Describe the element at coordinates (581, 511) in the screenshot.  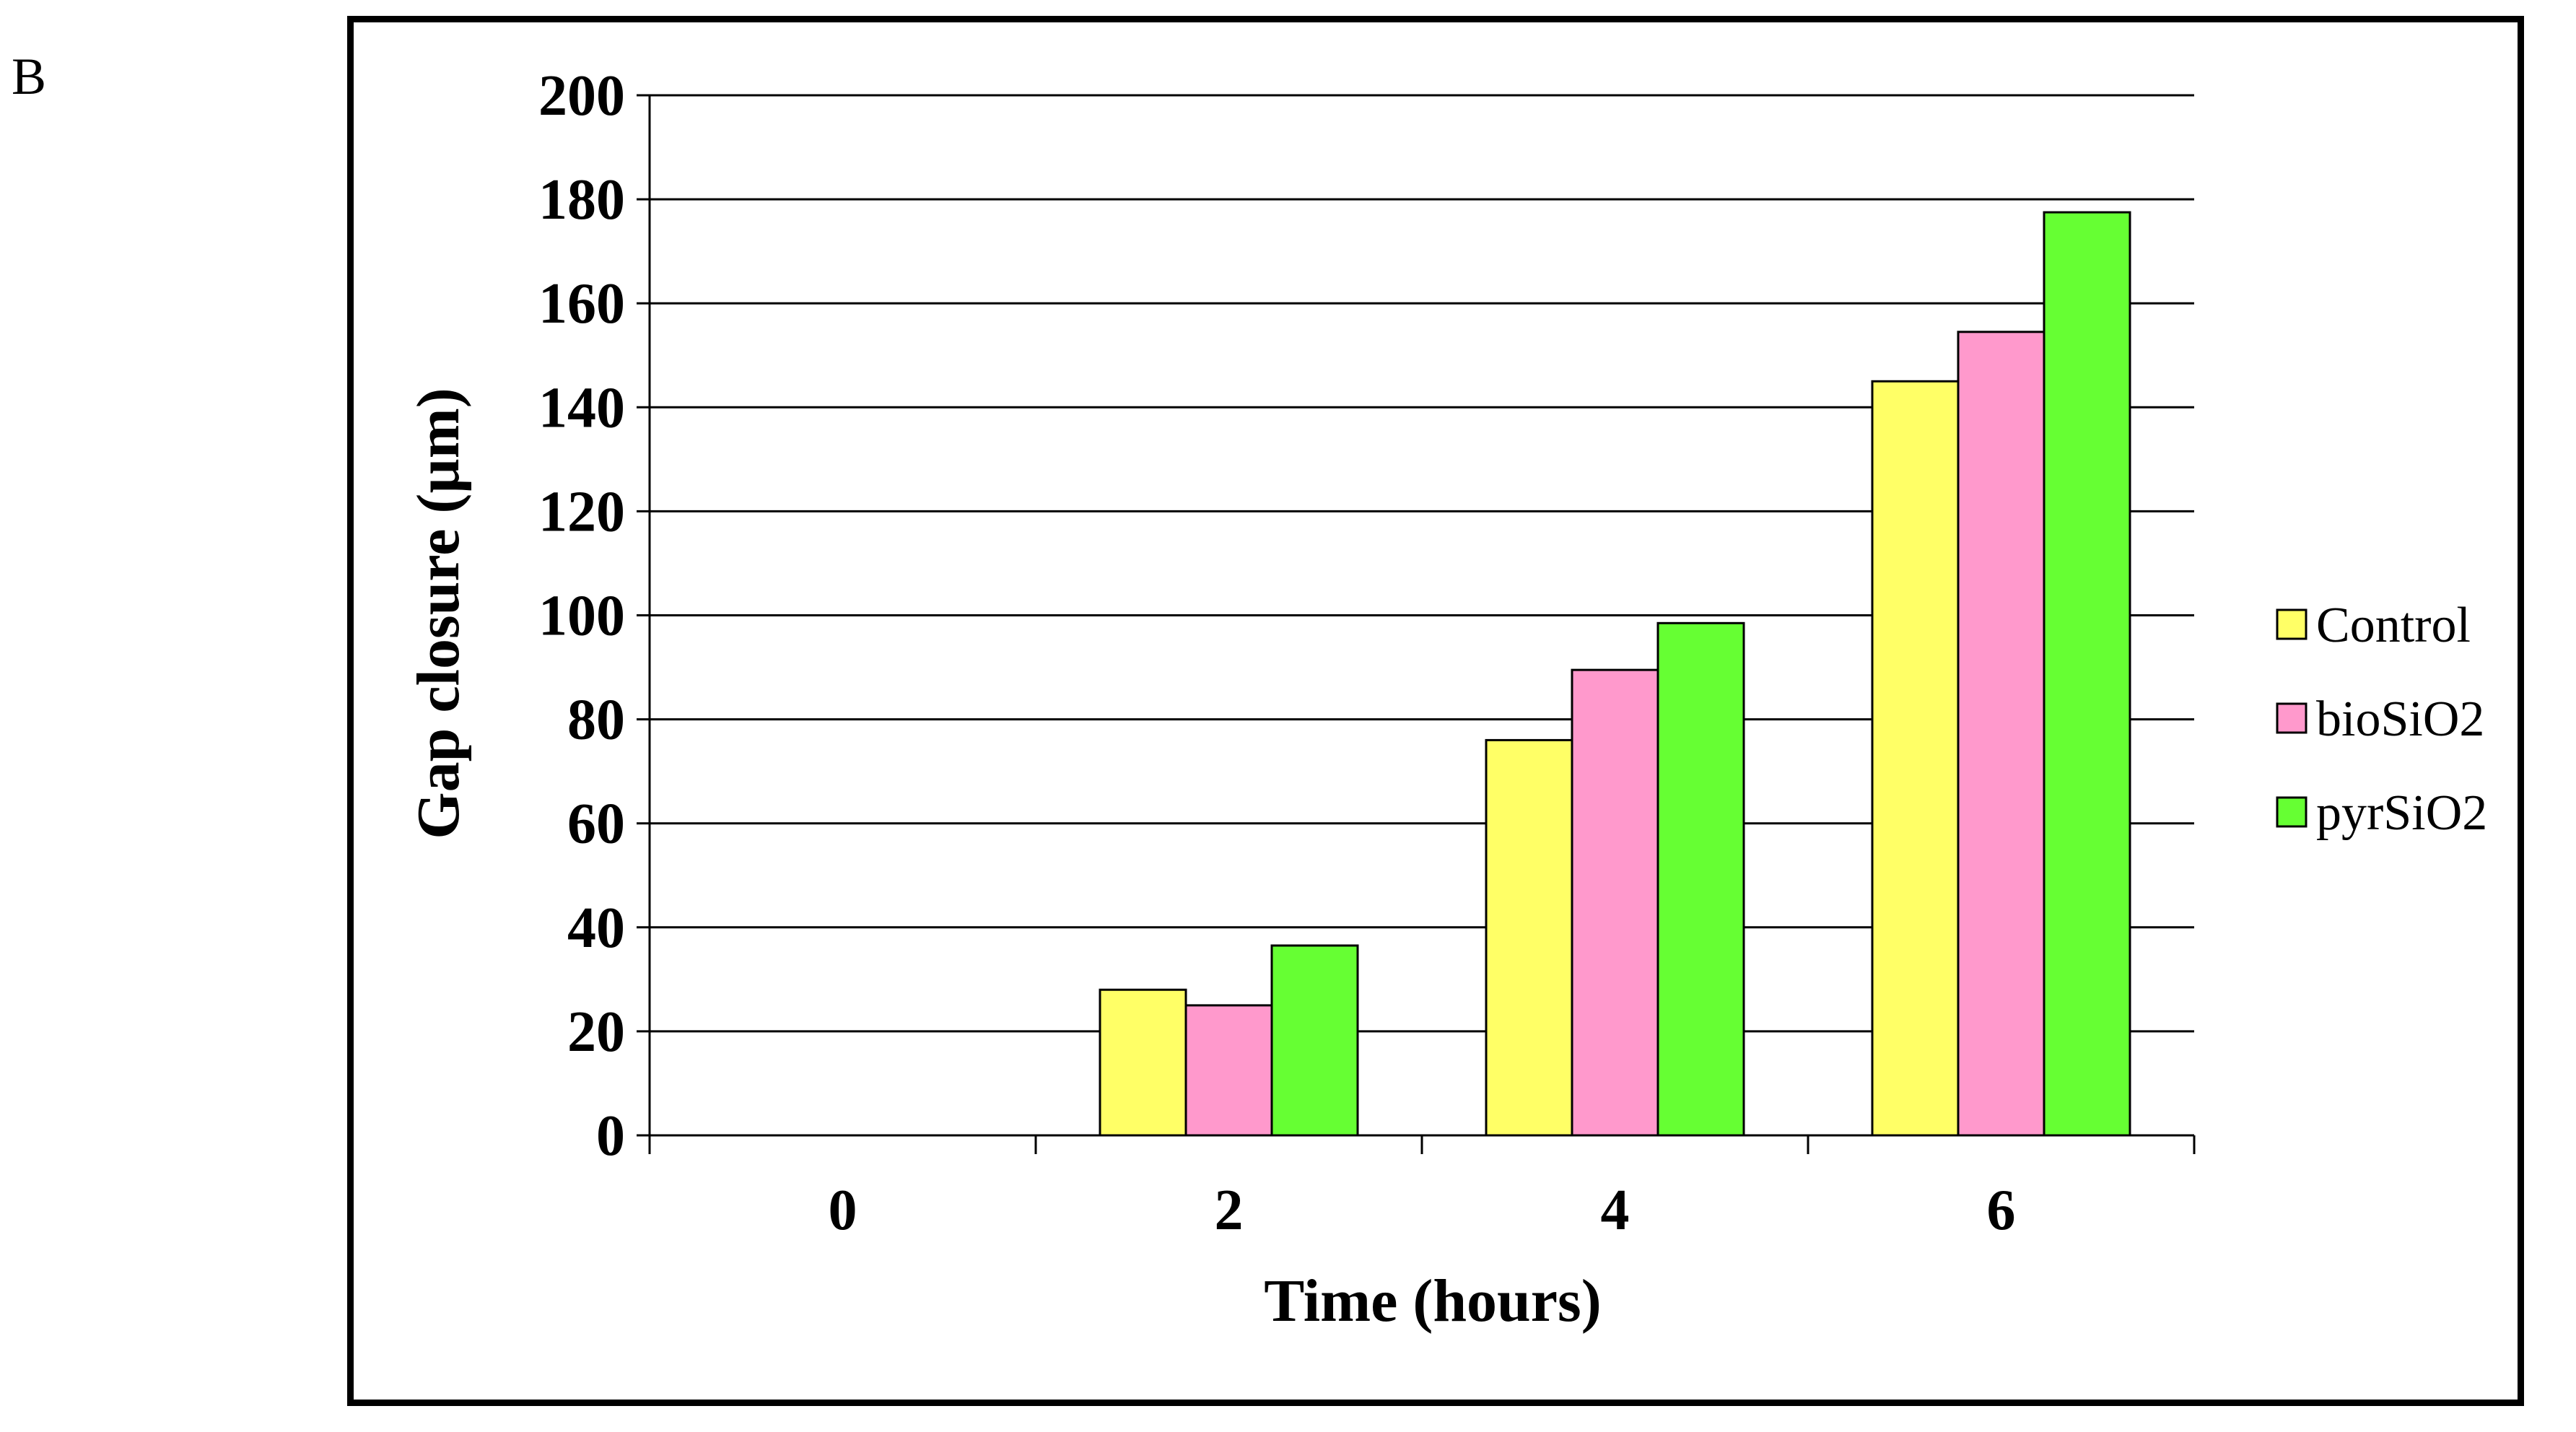
I see `y-tick-label-120: 120` at that location.